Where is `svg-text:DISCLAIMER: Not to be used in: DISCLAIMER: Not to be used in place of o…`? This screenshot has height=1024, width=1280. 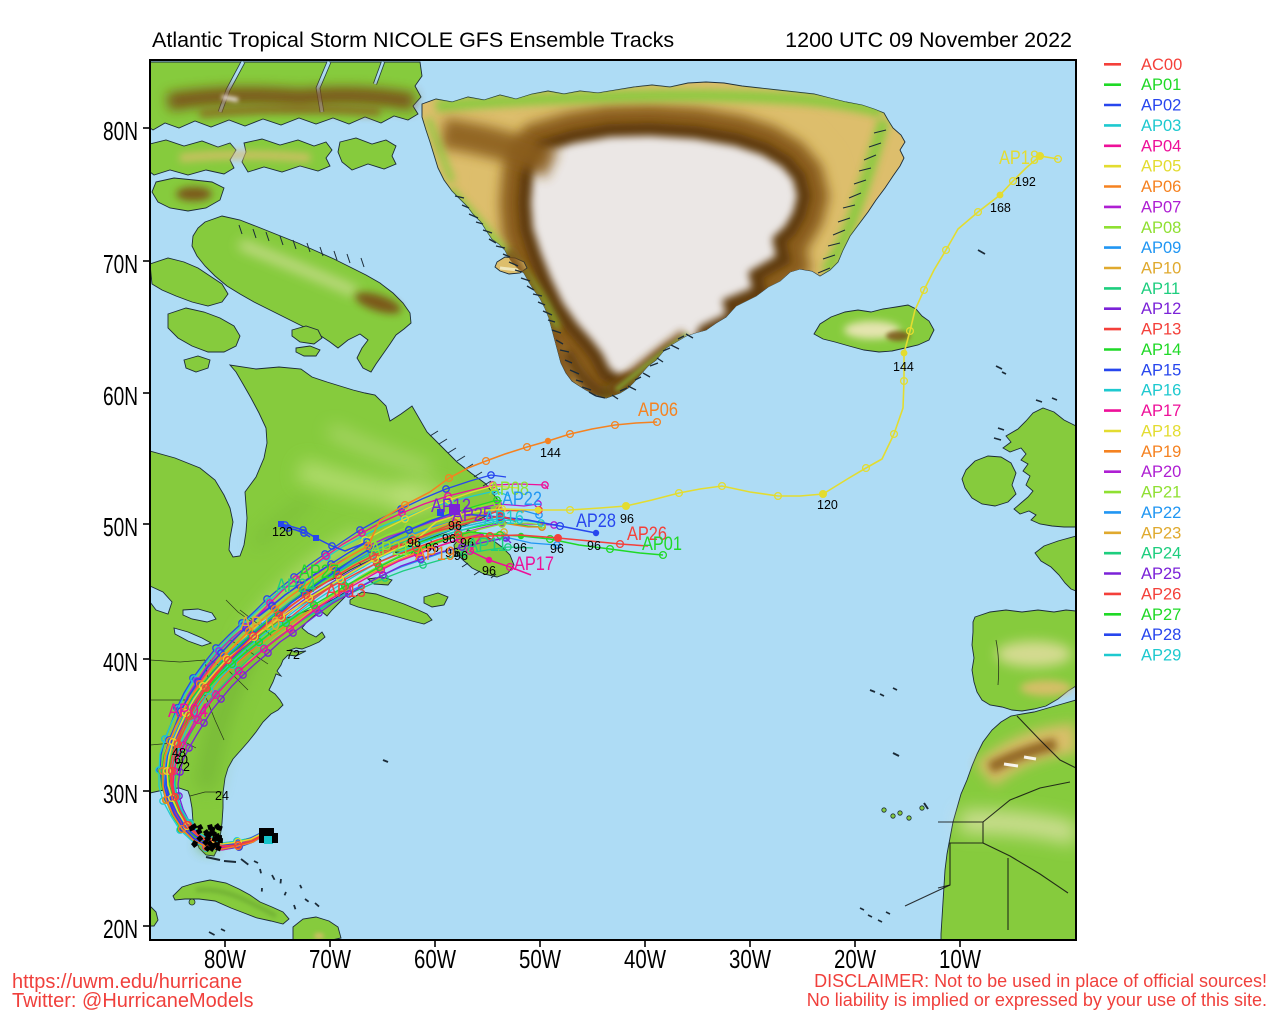 svg-text:DISCLAIMER: Not to be used in: DISCLAIMER: Not to be used in place of o… is located at coordinates (1040, 981).